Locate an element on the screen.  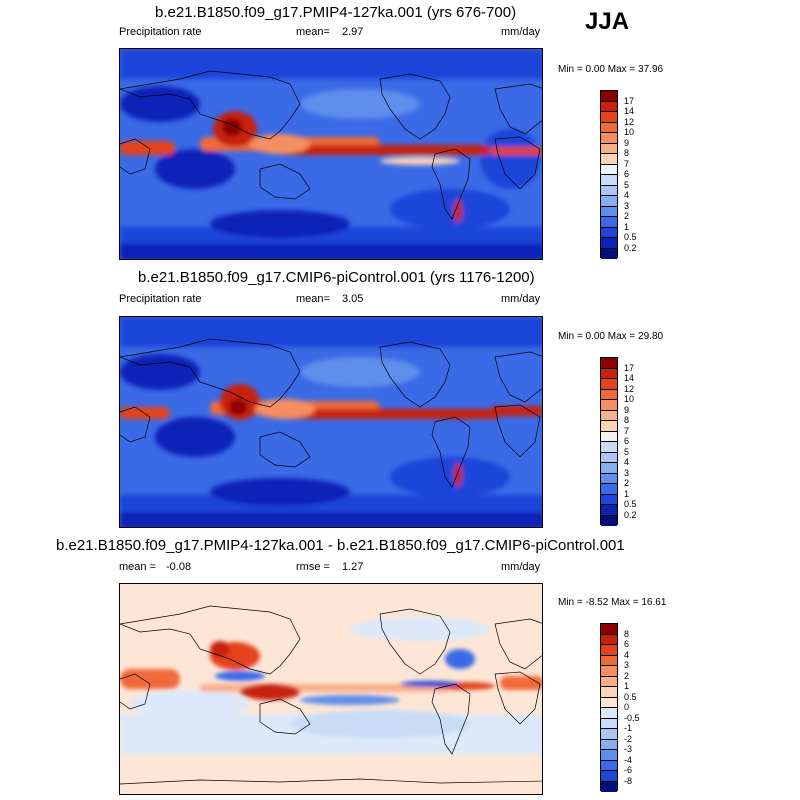
panel-1-units: mm/day is located at coordinates (521, 32).